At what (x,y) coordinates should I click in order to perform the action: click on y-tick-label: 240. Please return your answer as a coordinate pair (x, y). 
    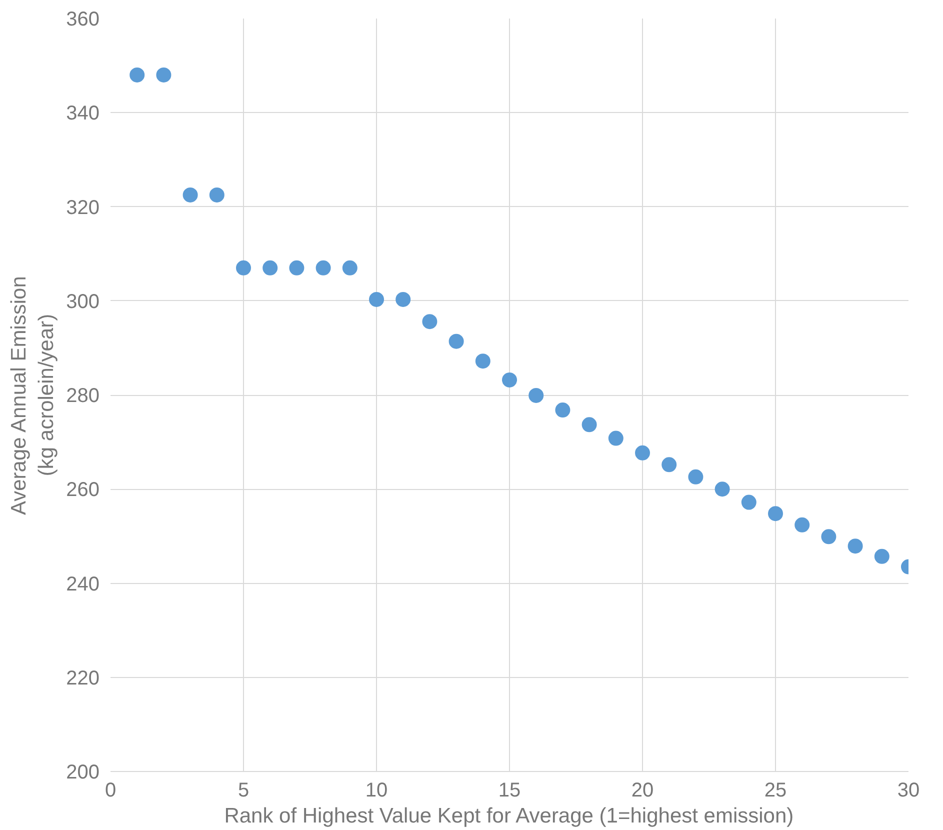
    Looking at the image, I should click on (83, 584).